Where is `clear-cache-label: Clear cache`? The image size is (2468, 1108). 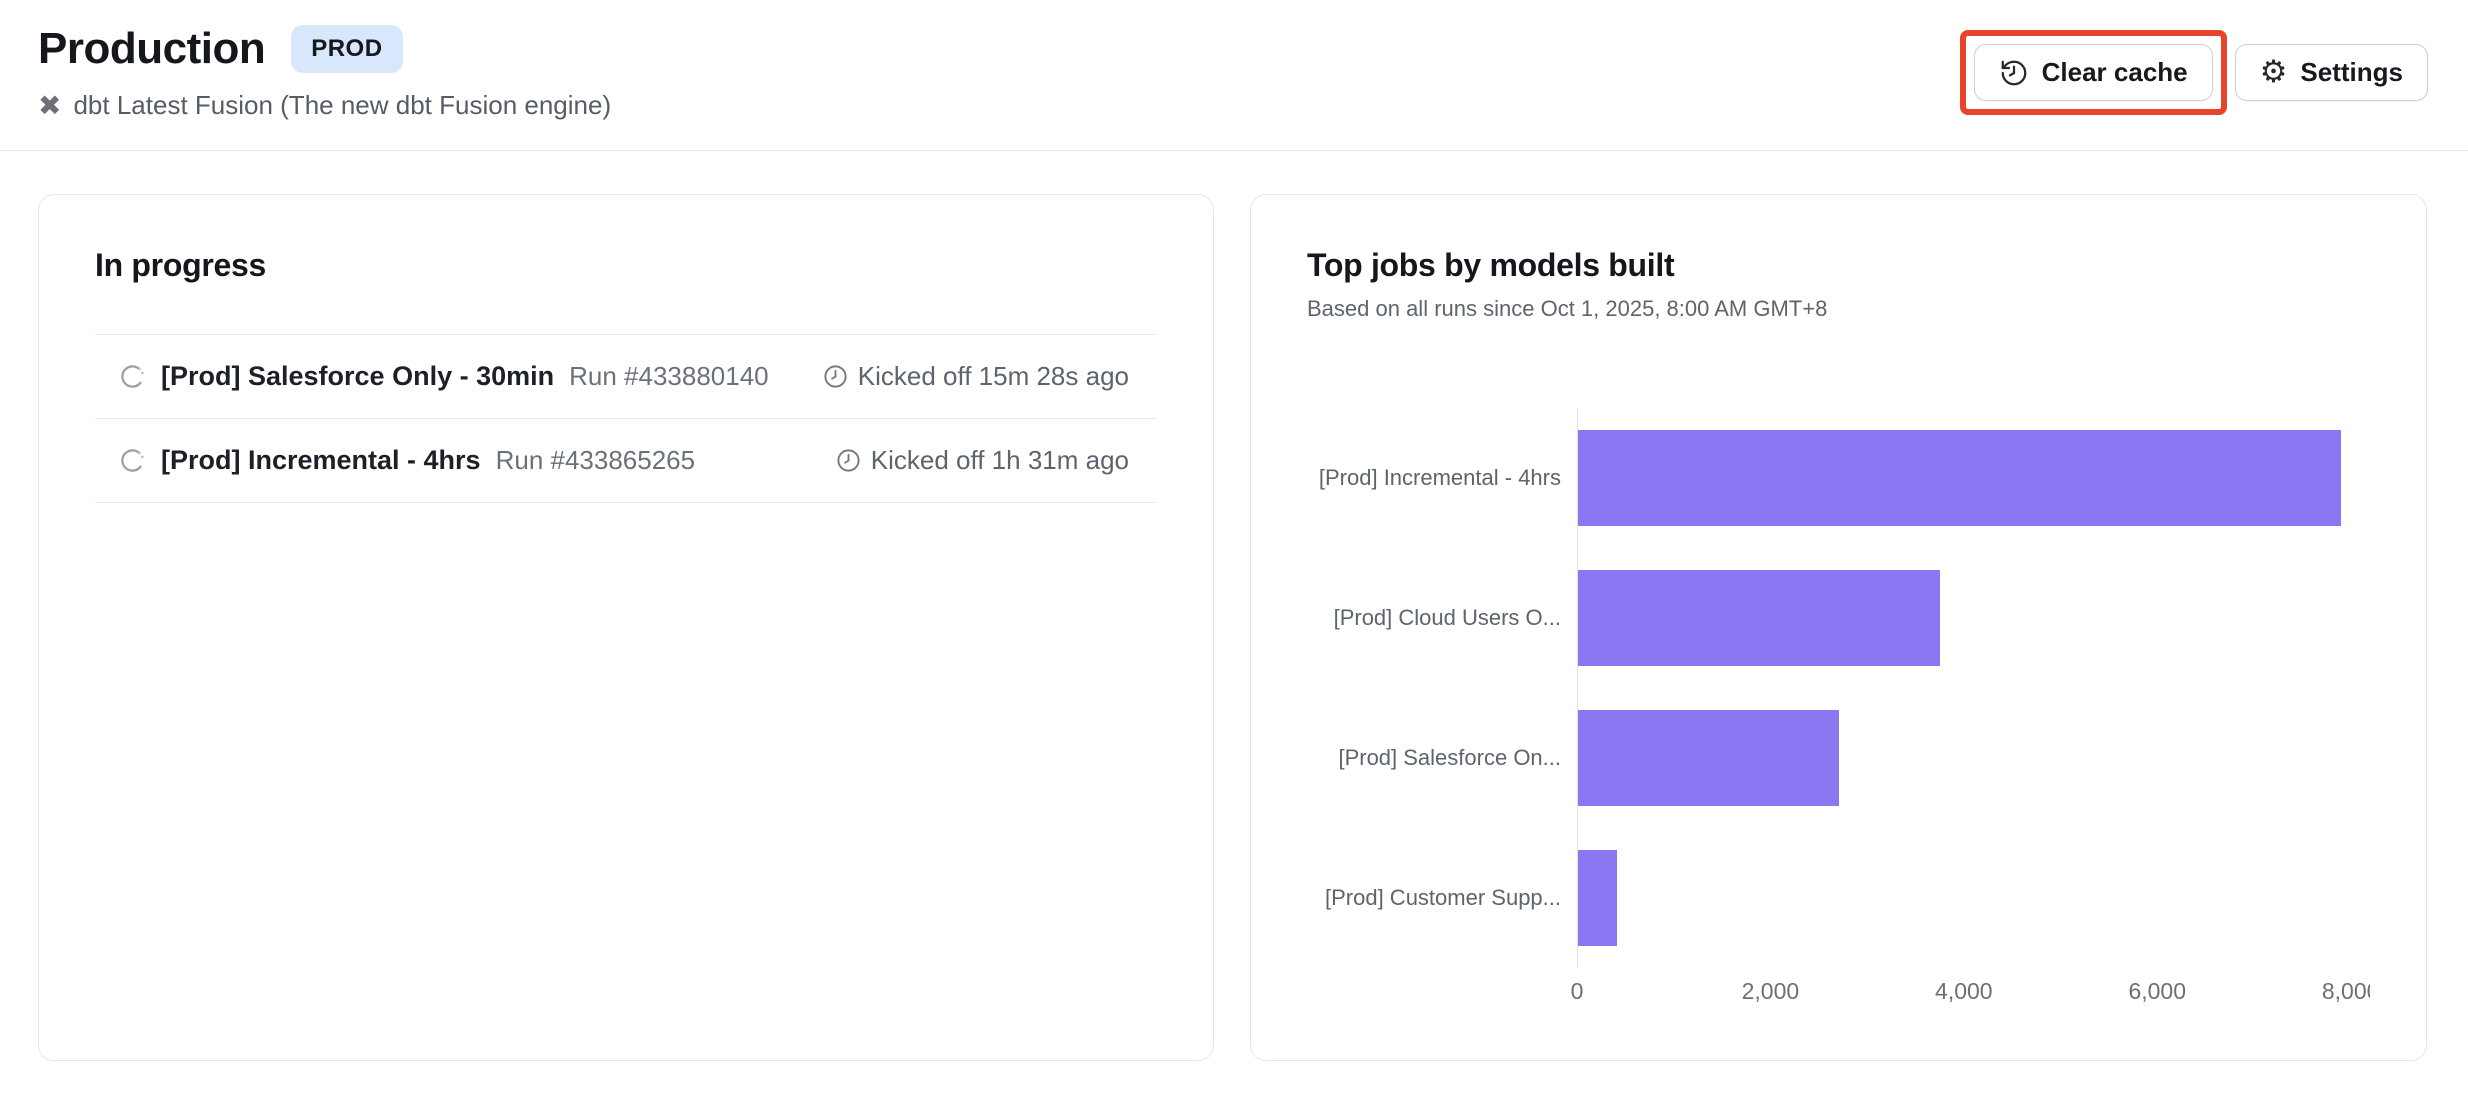 clear-cache-label: Clear cache is located at coordinates (2114, 72).